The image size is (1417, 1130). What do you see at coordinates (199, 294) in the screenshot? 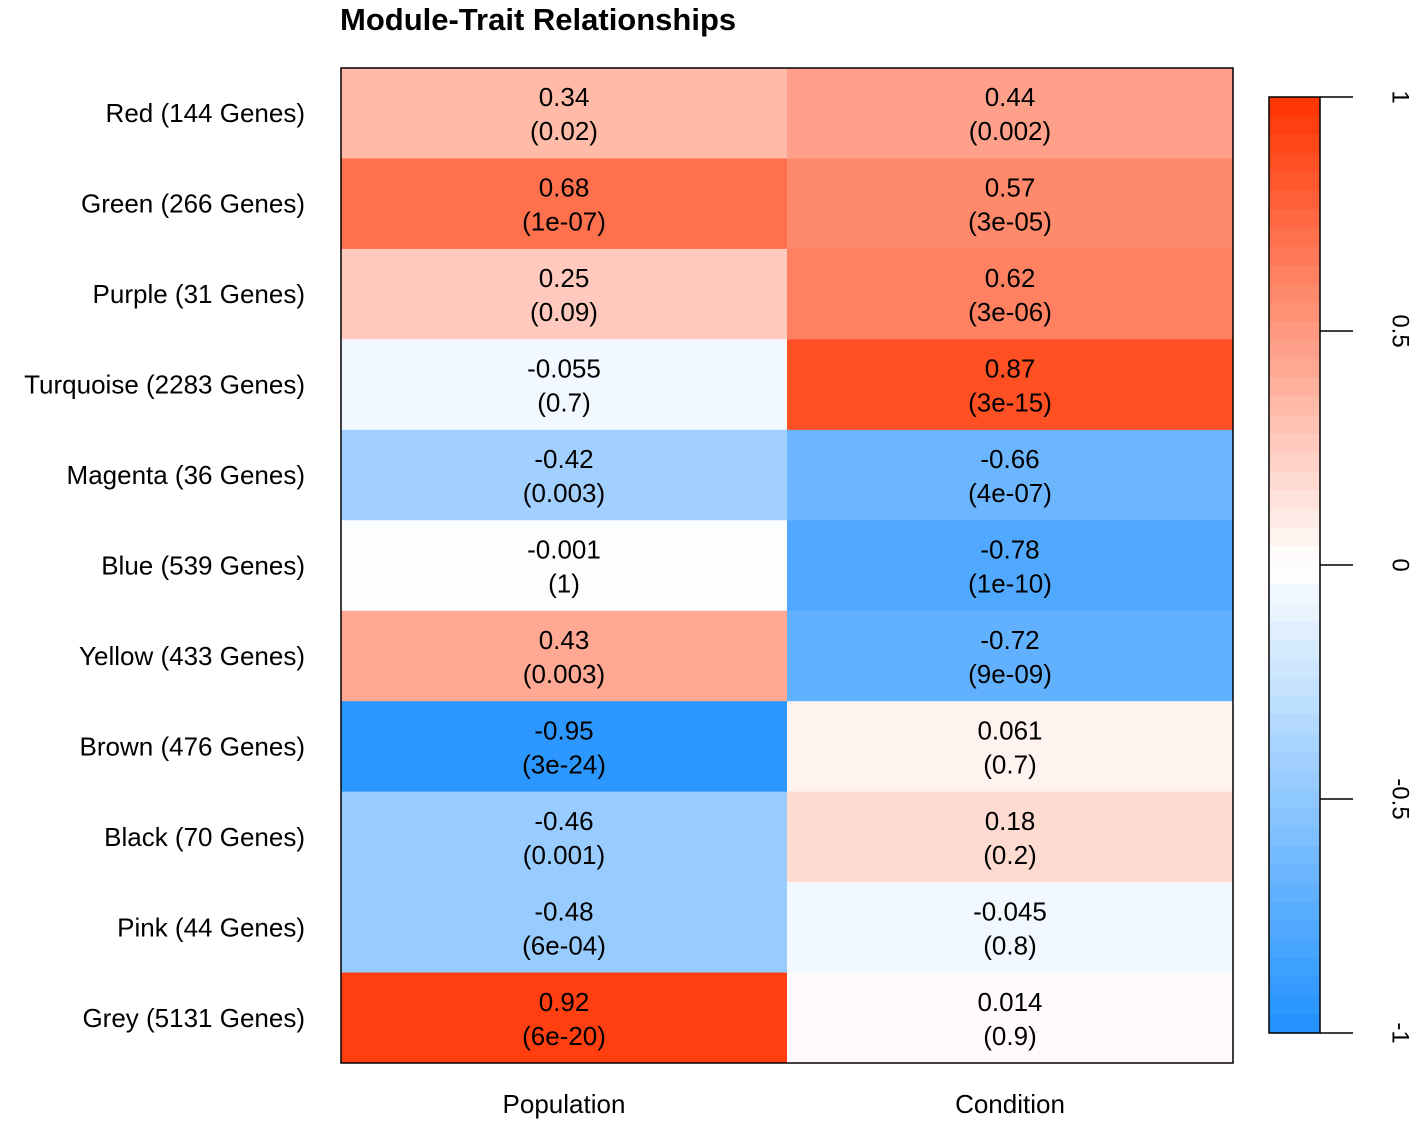
I see `row-label: Purple (31 Genes)` at bounding box center [199, 294].